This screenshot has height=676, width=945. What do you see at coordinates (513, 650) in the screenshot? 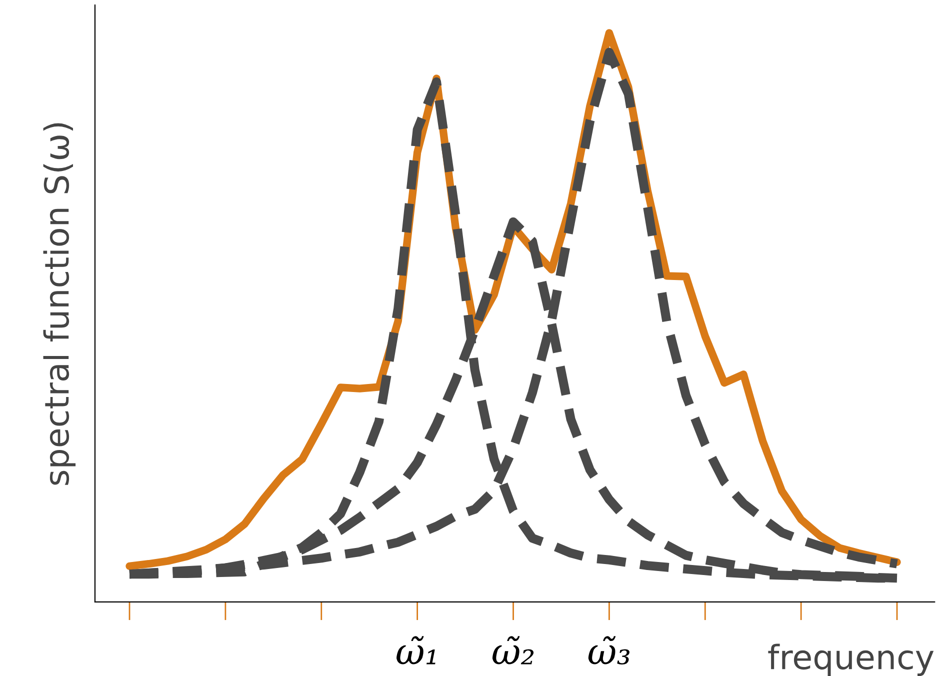
I see `x-tick-label: ω̃₂` at bounding box center [513, 650].